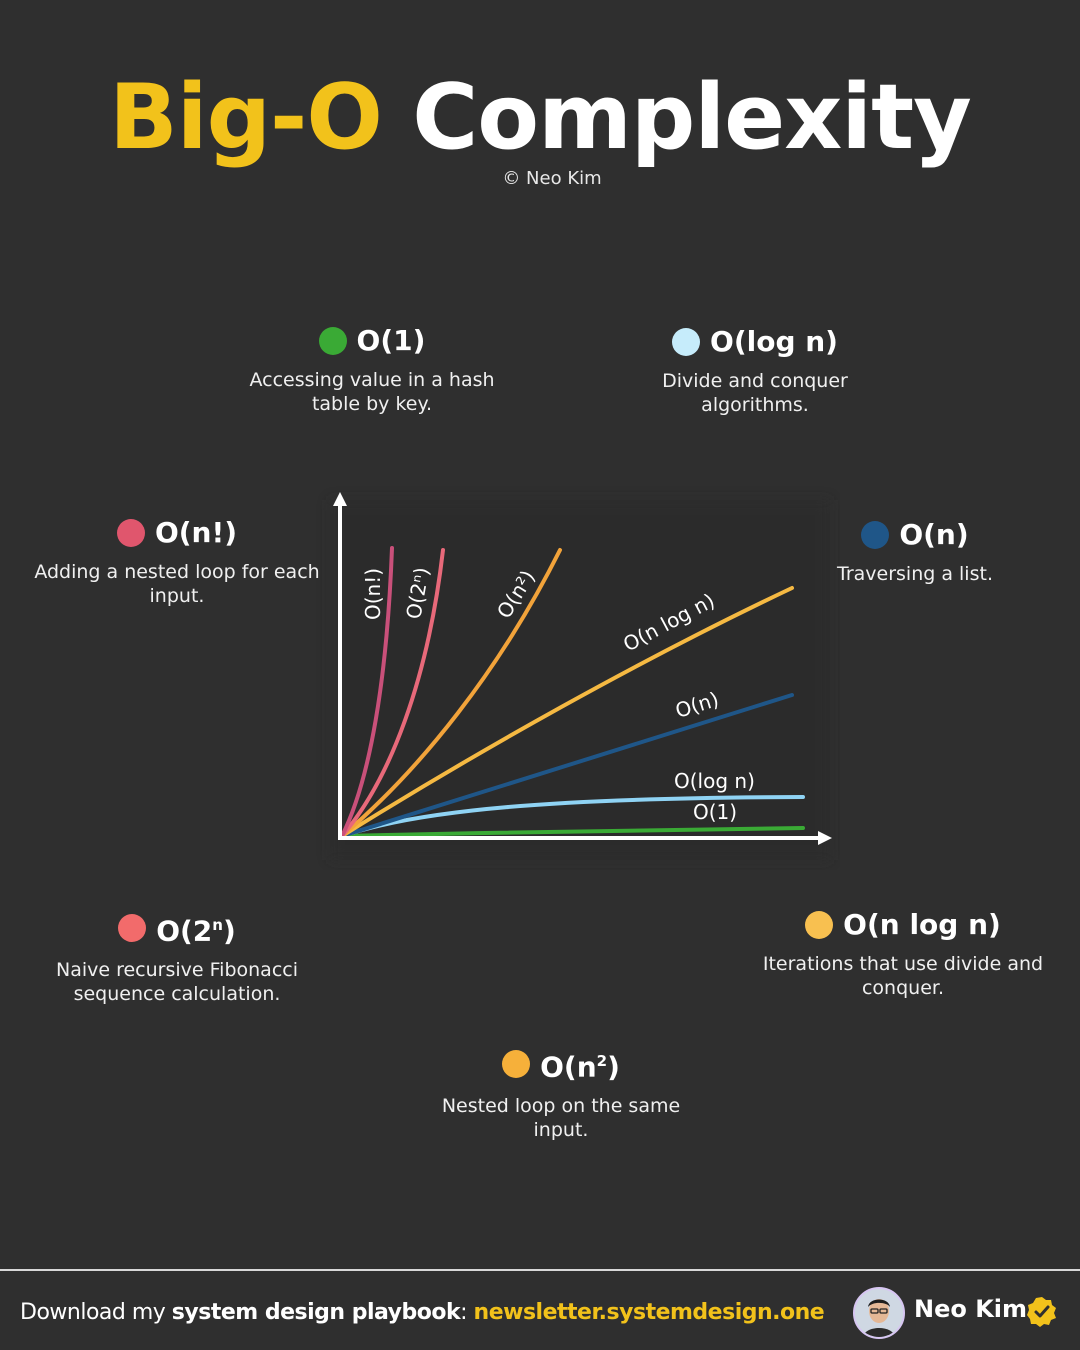 Image resolution: width=1080 pixels, height=1350 pixels. What do you see at coordinates (561, 1118) in the screenshot?
I see `card-on2-desc: Nested loop on the same input.` at bounding box center [561, 1118].